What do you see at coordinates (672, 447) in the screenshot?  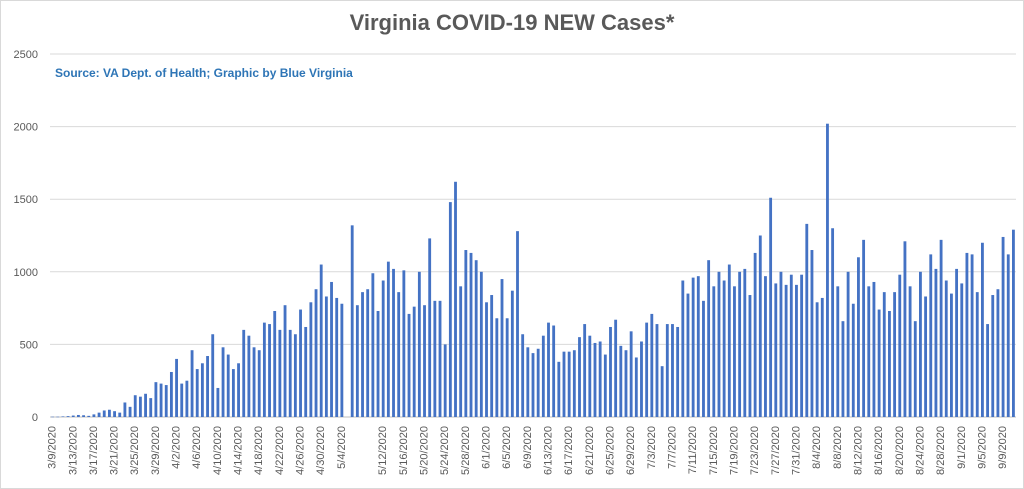 I see `x-tick-label: 7/7/2020` at bounding box center [672, 447].